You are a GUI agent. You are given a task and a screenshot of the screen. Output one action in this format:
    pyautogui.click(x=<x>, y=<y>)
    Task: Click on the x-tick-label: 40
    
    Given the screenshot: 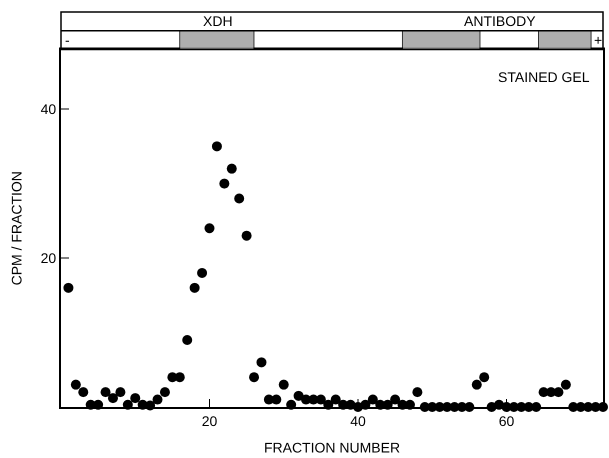 What is the action you would take?
    pyautogui.click(x=358, y=420)
    